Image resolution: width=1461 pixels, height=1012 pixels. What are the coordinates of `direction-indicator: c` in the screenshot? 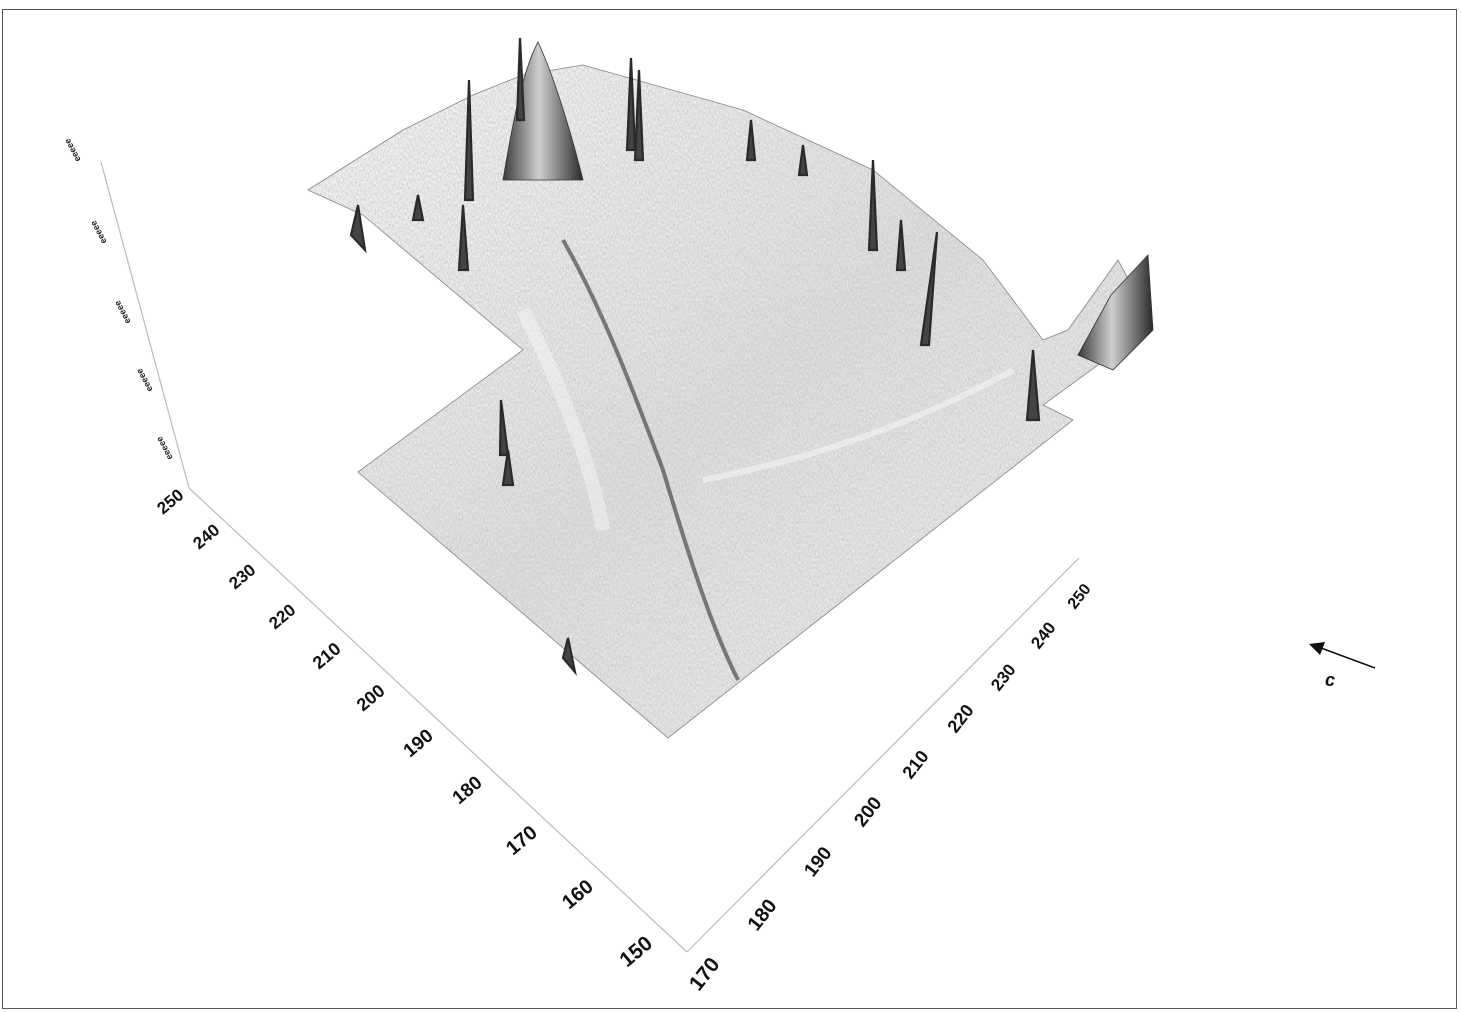 It's located at (1342, 666).